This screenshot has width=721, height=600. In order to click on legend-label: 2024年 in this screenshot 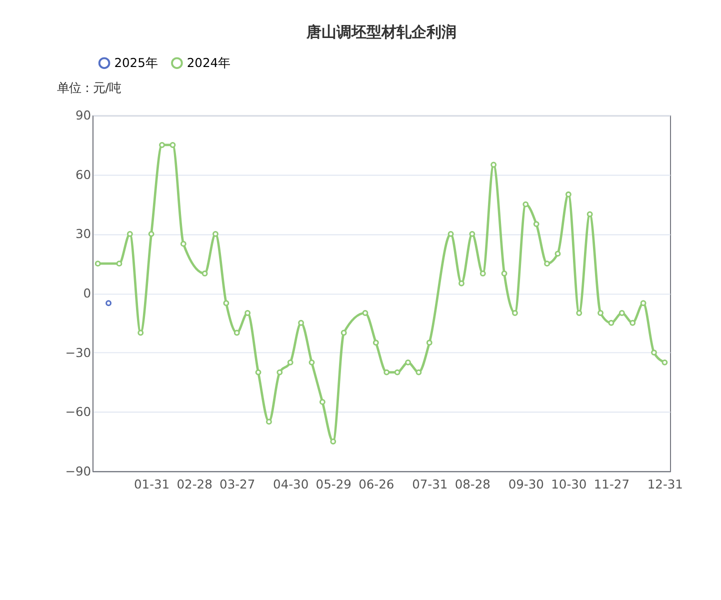, I will do `click(208, 63)`.